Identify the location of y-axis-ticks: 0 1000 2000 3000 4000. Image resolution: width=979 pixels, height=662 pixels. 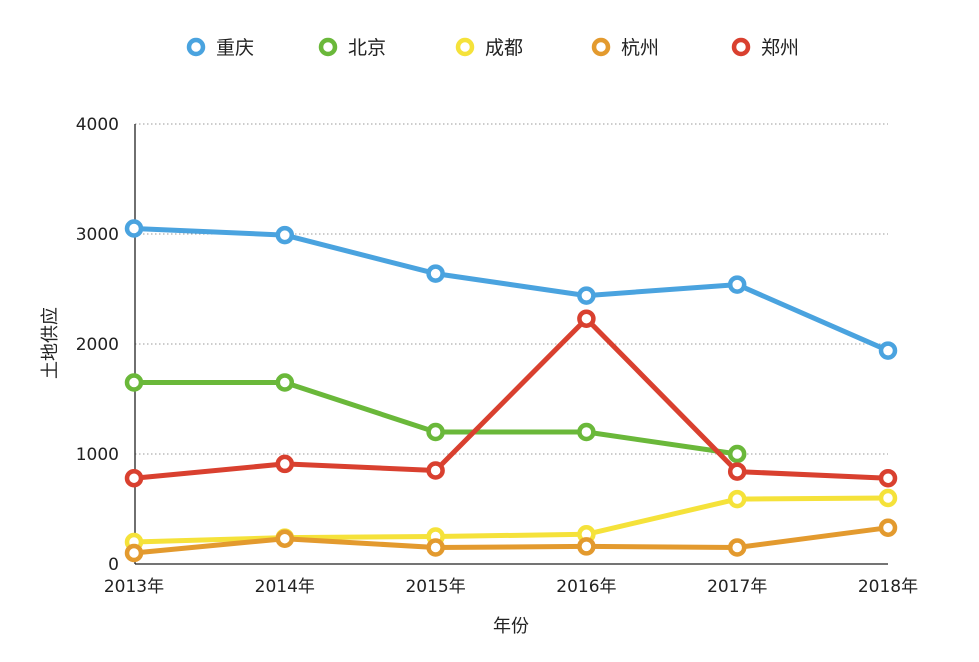
(97, 345).